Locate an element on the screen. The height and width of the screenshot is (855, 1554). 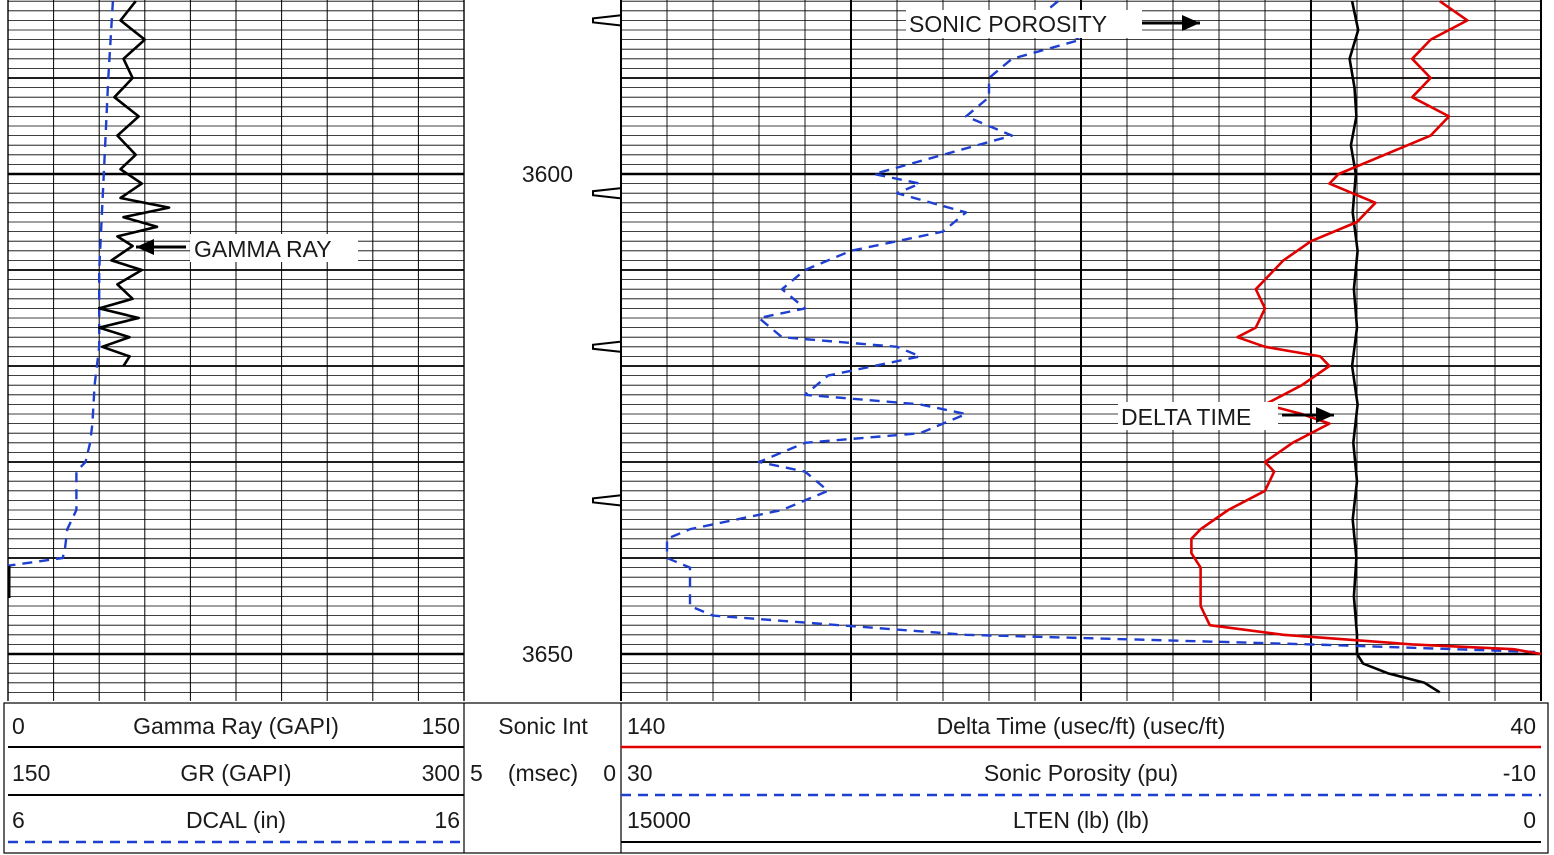
sonic-int-title: Sonic Int is located at coordinates (543, 726).